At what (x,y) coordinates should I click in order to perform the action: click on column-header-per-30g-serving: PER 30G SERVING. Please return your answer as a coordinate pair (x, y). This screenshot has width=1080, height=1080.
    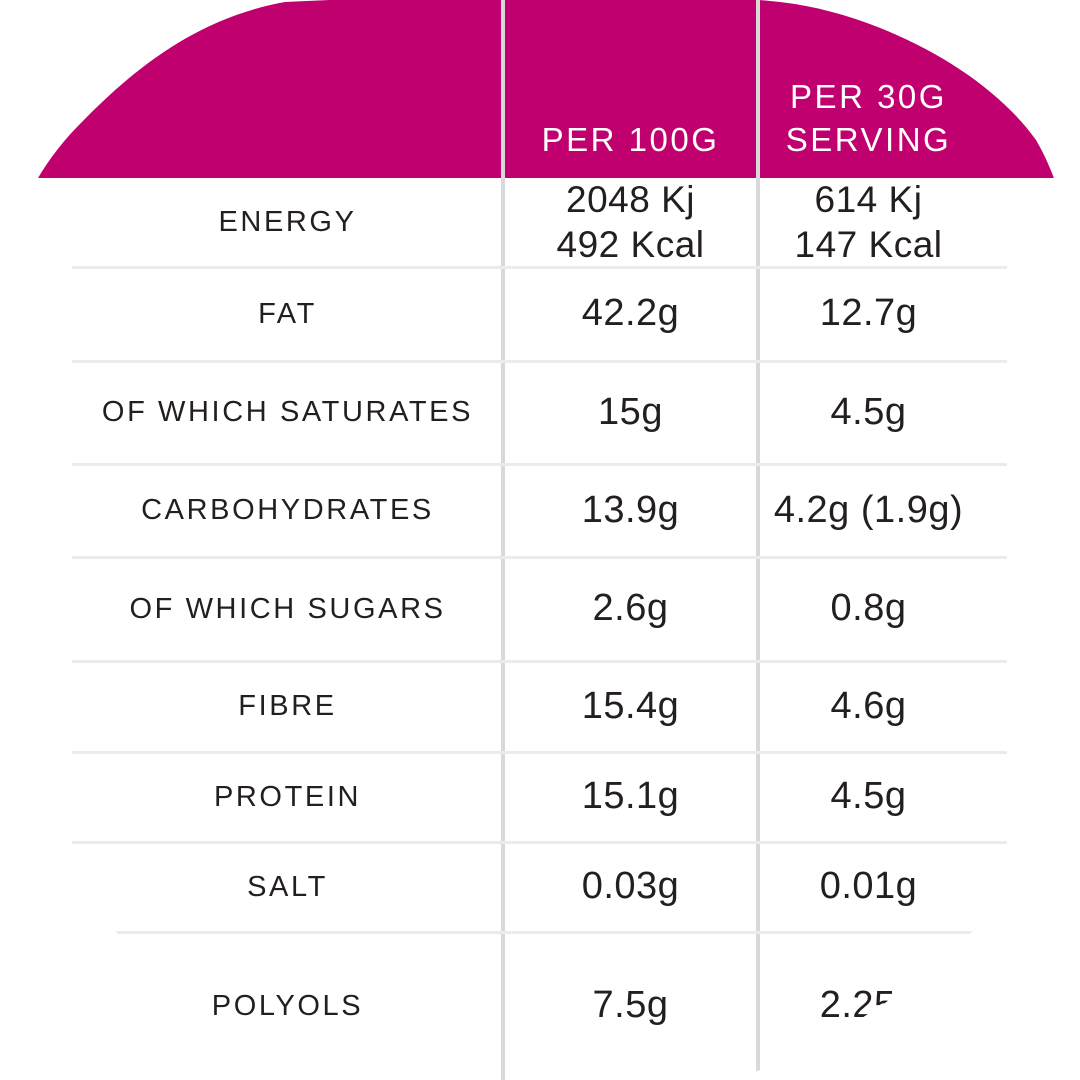
    Looking at the image, I should click on (881, 89).